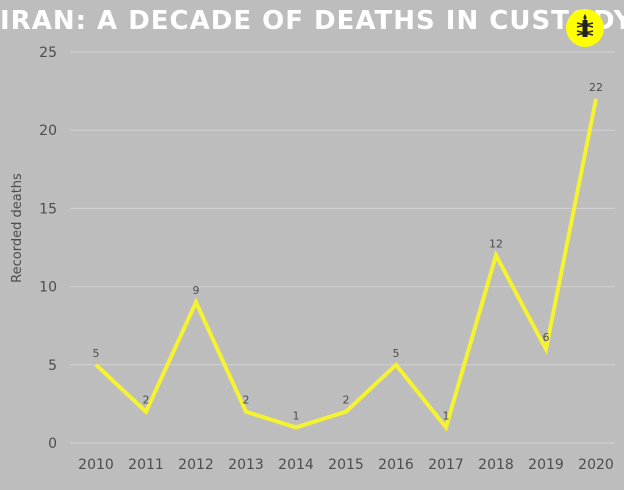 The image size is (624, 490). I want to click on x-tick-label: 2016, so click(396, 465).